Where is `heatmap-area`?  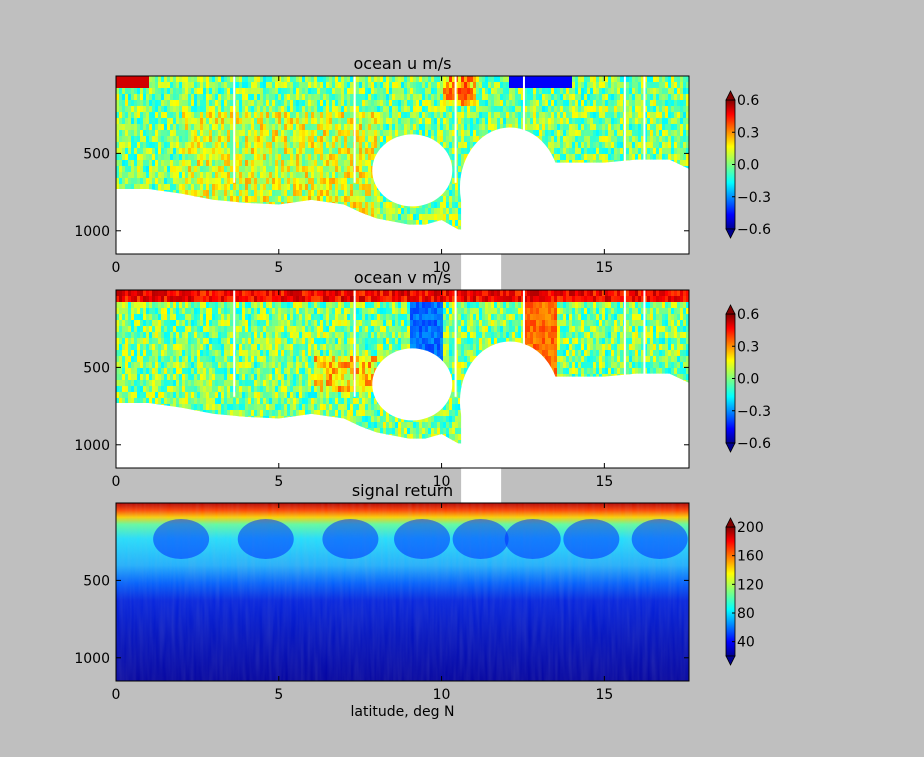 heatmap-area is located at coordinates (402, 592).